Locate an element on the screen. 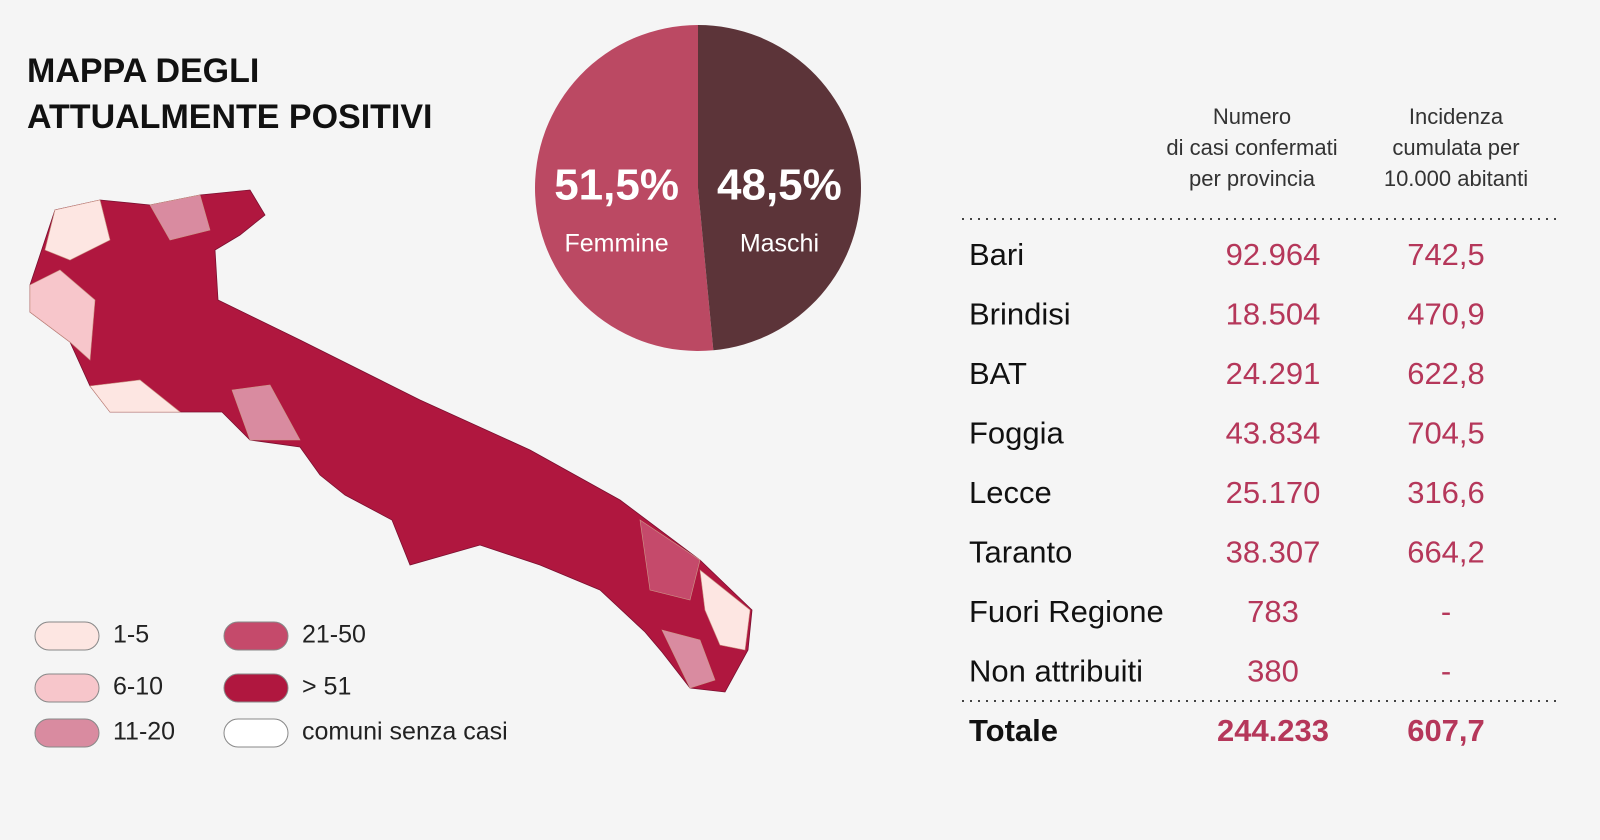 The width and height of the screenshot is (1600, 840). table-value: 783 is located at coordinates (1273, 611).